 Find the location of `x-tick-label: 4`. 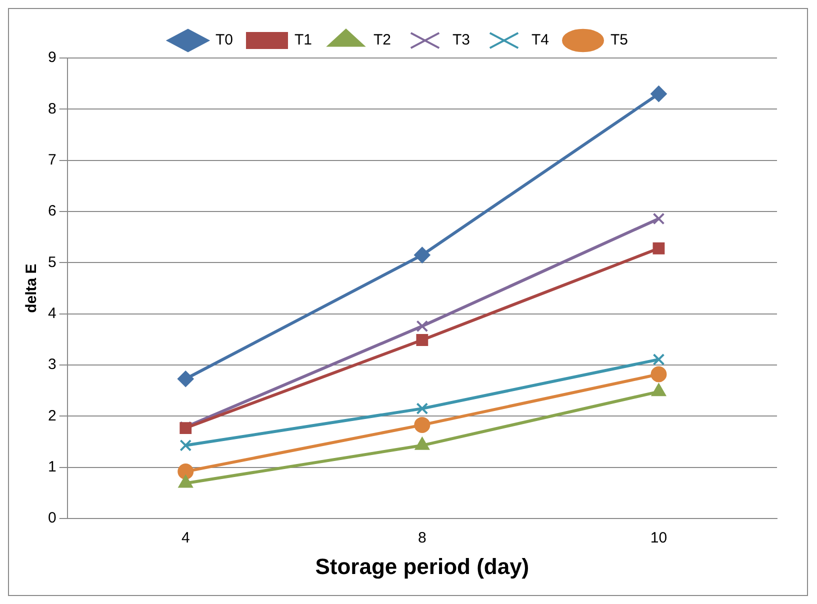

x-tick-label: 4 is located at coordinates (185, 538).